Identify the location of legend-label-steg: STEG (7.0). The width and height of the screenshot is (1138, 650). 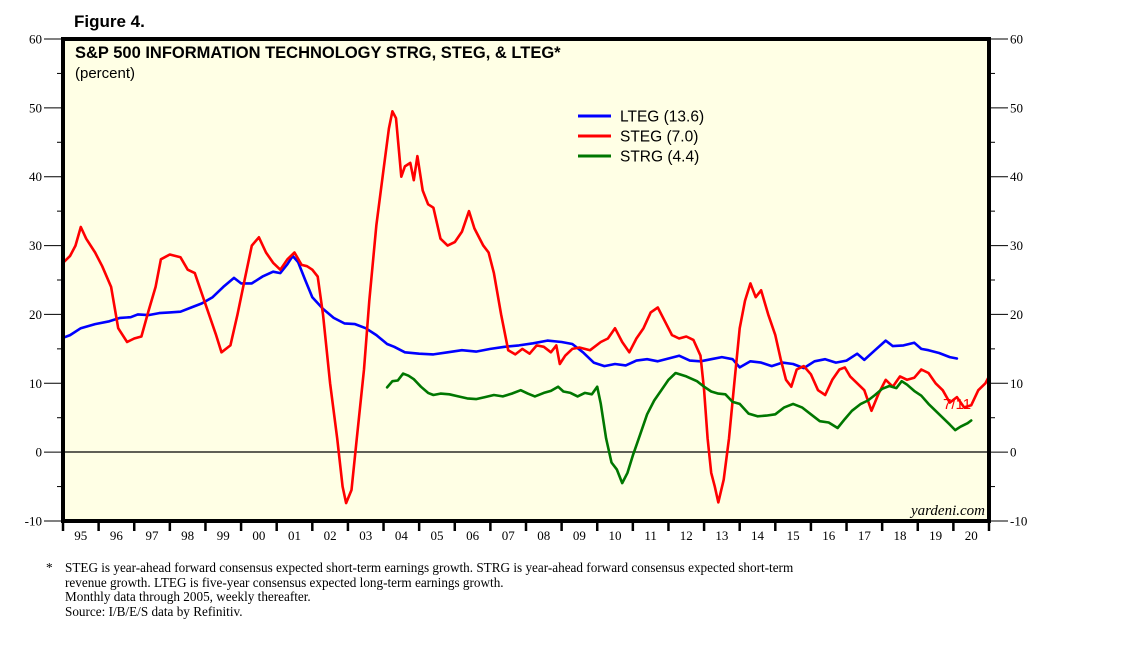
(659, 137).